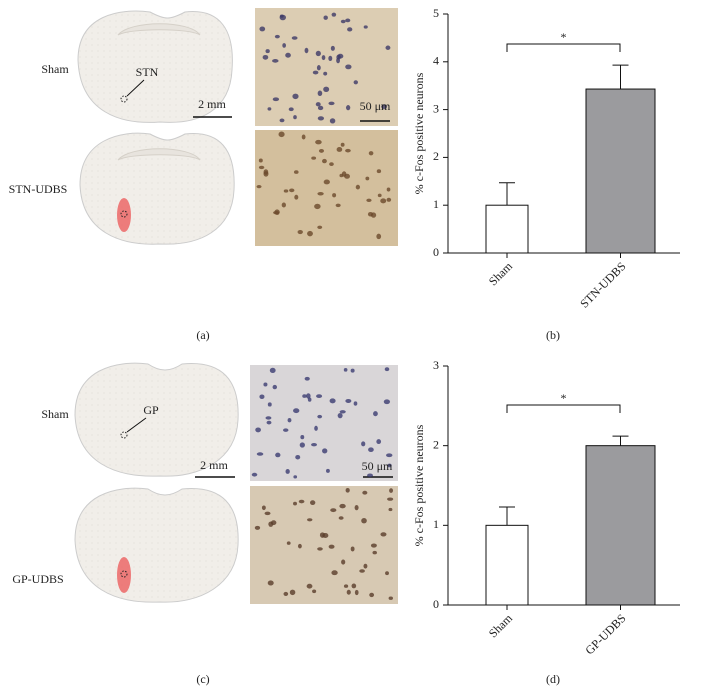 The image size is (702, 693). Describe the element at coordinates (553, 679) in the screenshot. I see `panel-label: (d)` at that location.